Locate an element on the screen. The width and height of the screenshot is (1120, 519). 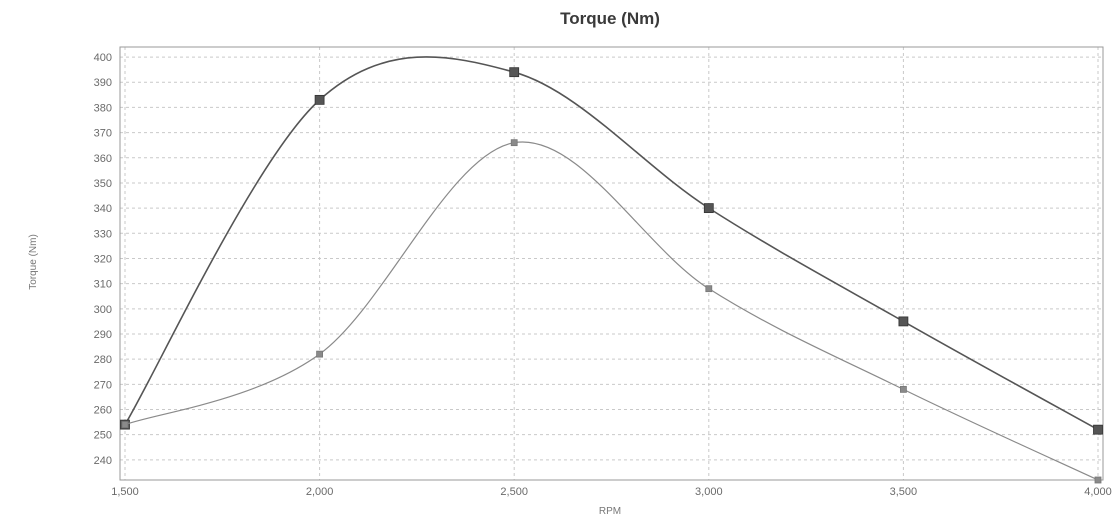
y-tick-label: 380 is located at coordinates (103, 108).